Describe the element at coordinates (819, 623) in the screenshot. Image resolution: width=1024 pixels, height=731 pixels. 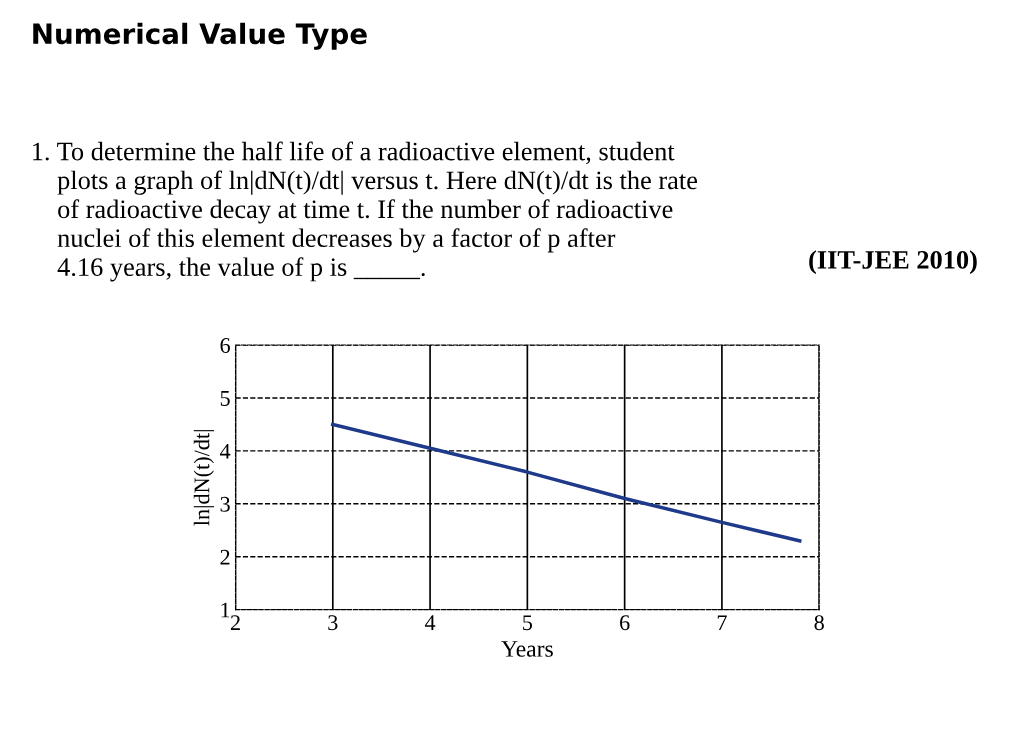
I see `x-tick-label: 8` at that location.